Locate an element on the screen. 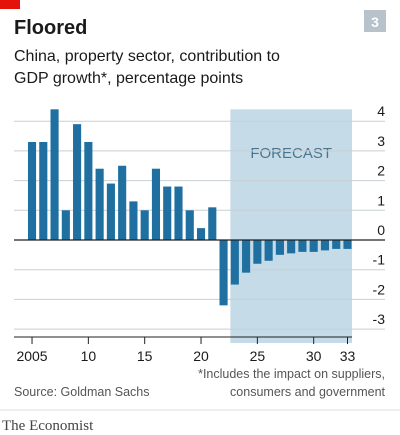 The width and height of the screenshot is (400, 435). y-tick-label: 0 is located at coordinates (381, 230).